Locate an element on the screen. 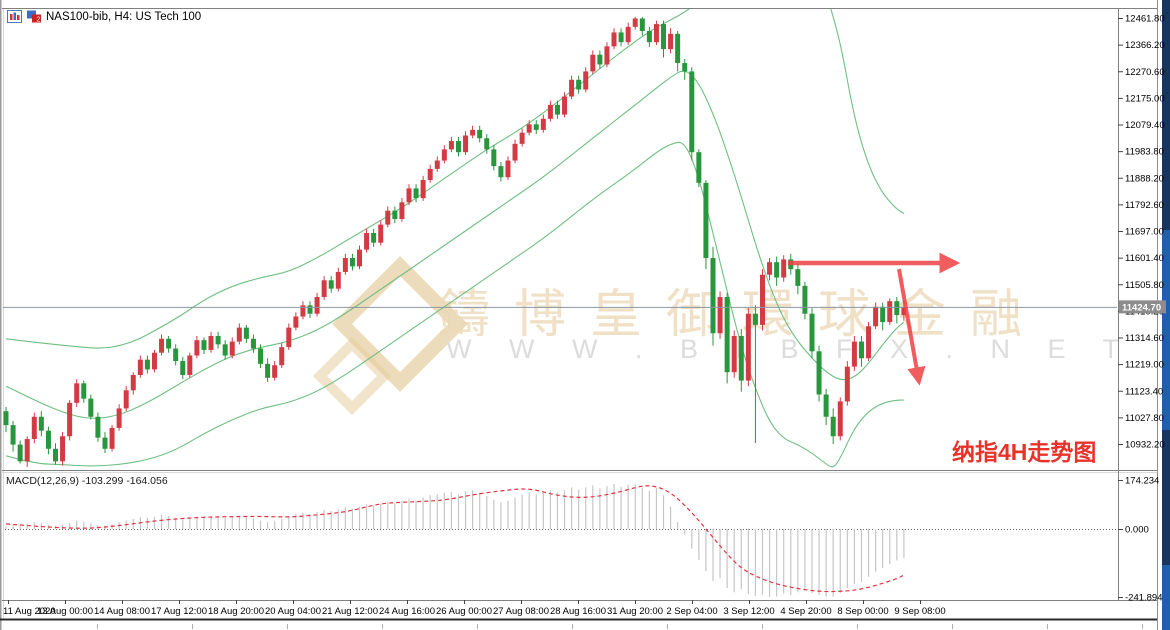 The image size is (1170, 630). svg-text: 11219.00 is located at coordinates (1144, 365).